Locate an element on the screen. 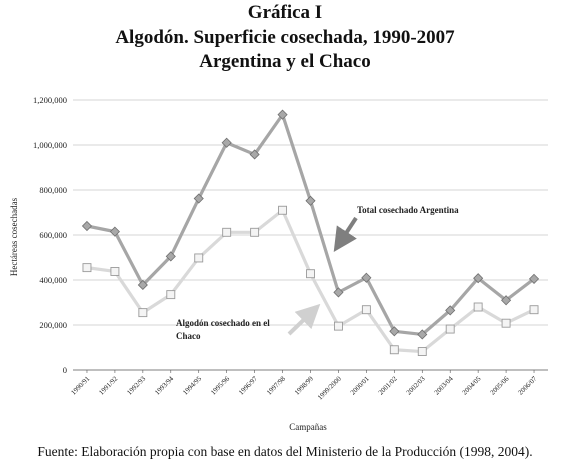  y-tick-label: 1,000,000 is located at coordinates (50, 145).